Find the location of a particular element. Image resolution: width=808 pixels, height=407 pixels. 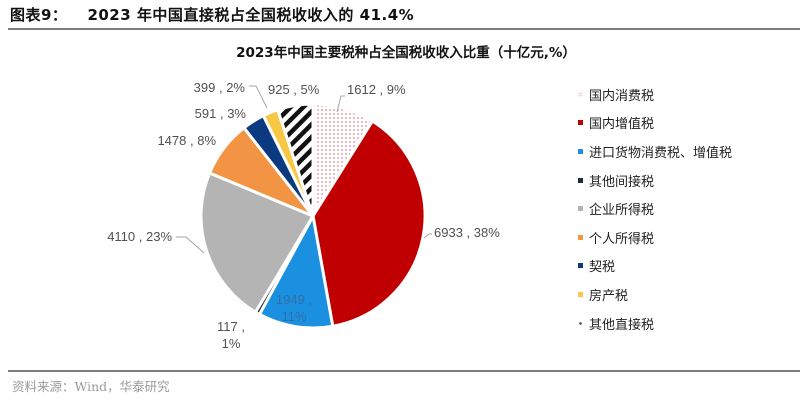

legend-label: 契税 is located at coordinates (602, 268).